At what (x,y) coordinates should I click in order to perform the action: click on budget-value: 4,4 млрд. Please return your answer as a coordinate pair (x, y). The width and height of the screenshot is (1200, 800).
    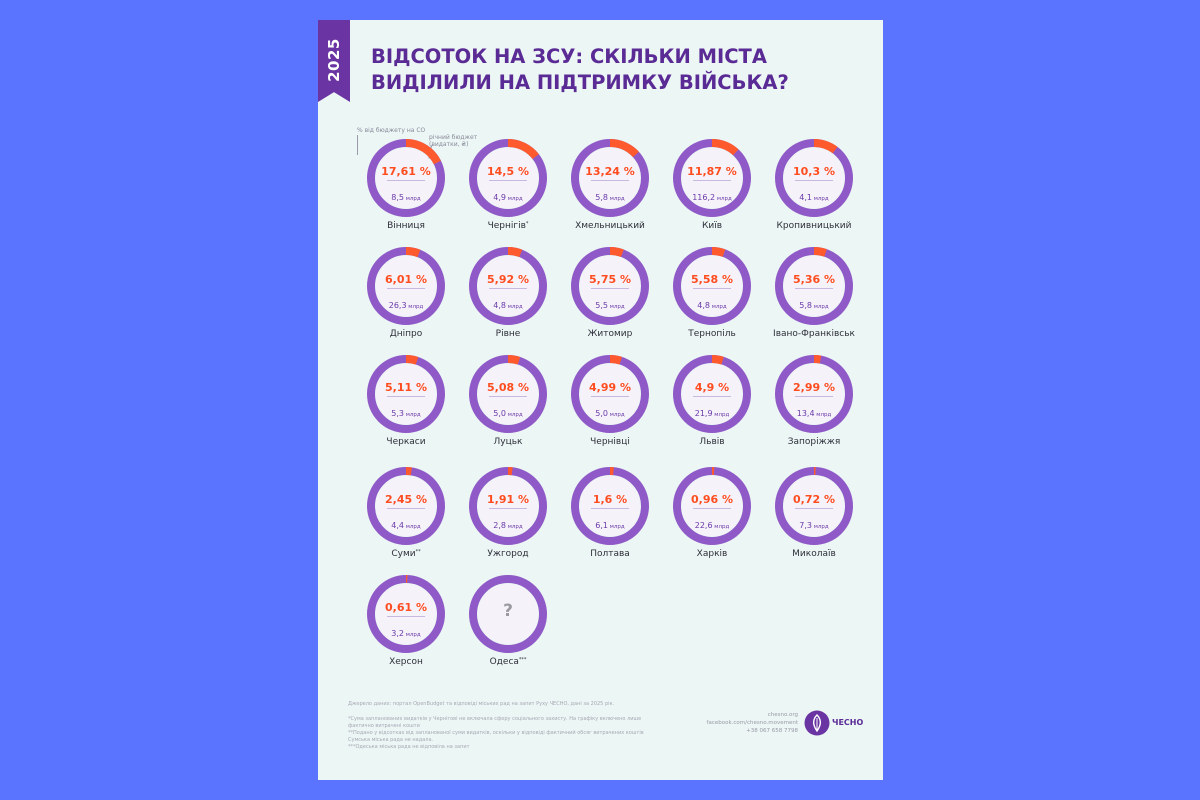
    Looking at the image, I should click on (406, 522).